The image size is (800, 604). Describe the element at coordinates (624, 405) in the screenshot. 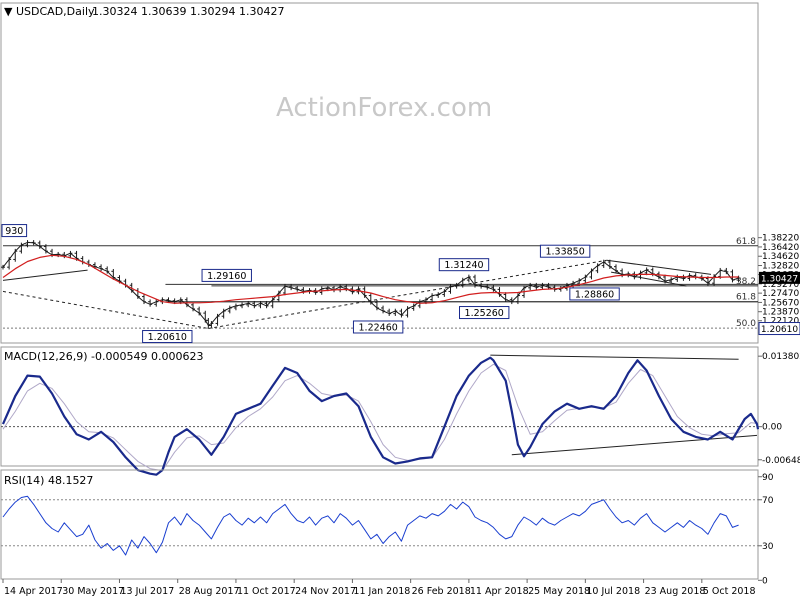

I see `macd-trendlines` at that location.